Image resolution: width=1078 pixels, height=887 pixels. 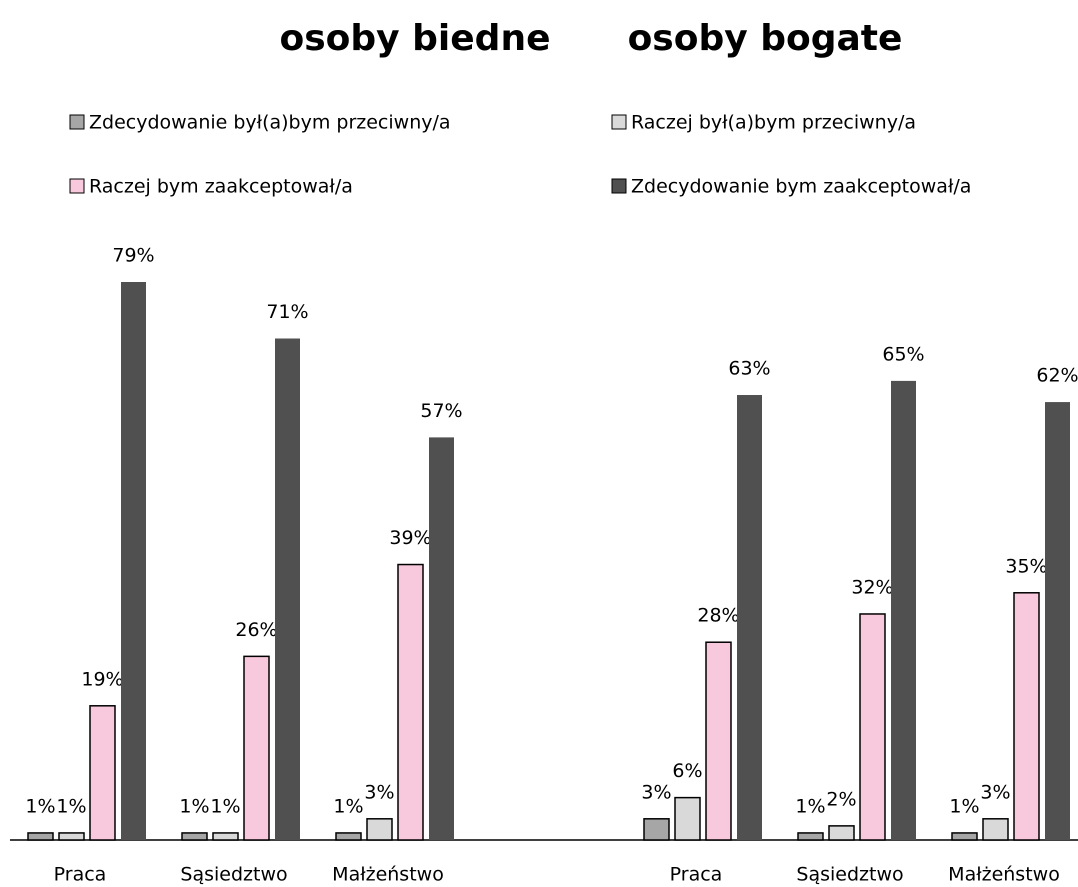 What do you see at coordinates (133, 256) in the screenshot?
I see `data-label: 79%` at bounding box center [133, 256].